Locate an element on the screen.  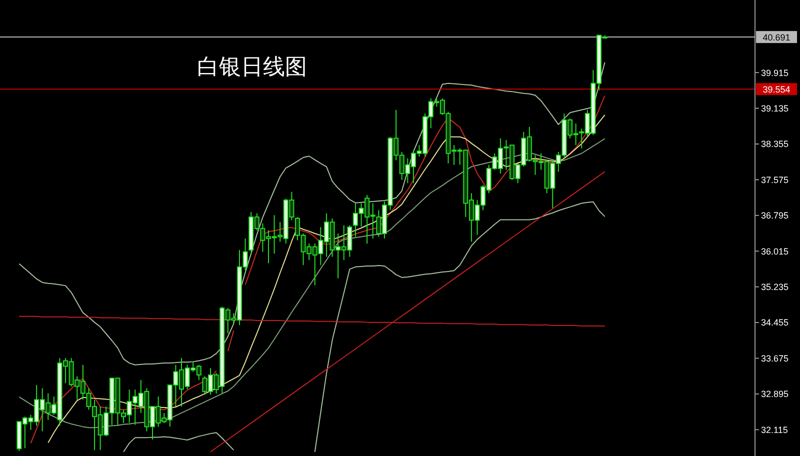
y-tick-label: 36.015 is located at coordinates (775, 251).